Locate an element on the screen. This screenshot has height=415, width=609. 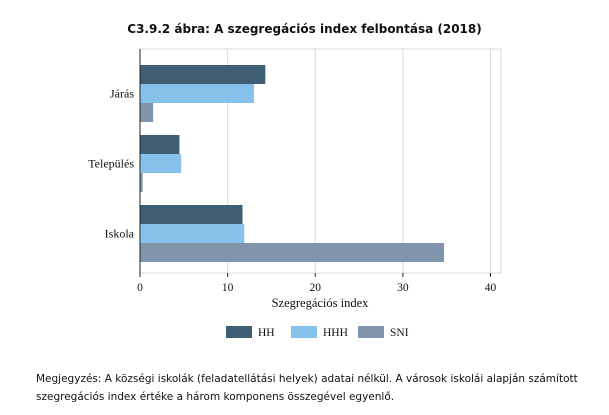
x-tick-label: 20 is located at coordinates (316, 288).